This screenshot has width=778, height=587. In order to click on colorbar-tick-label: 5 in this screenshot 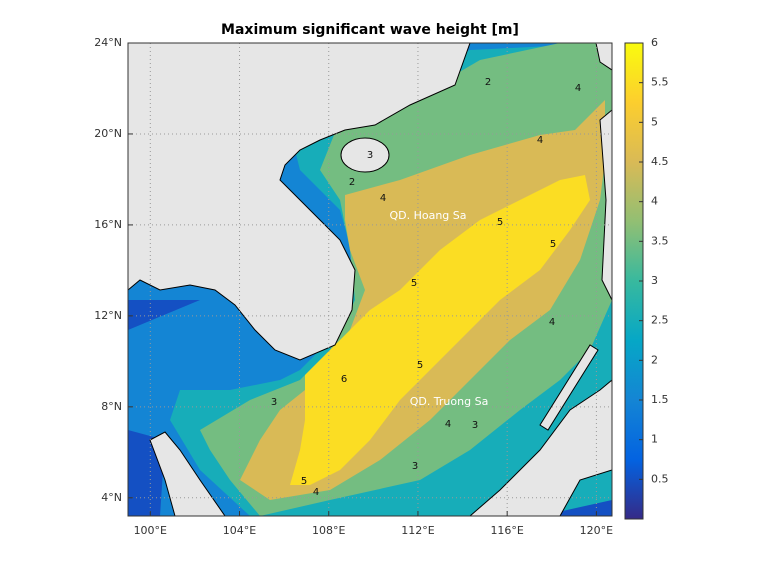, I will do `click(654, 121)`.